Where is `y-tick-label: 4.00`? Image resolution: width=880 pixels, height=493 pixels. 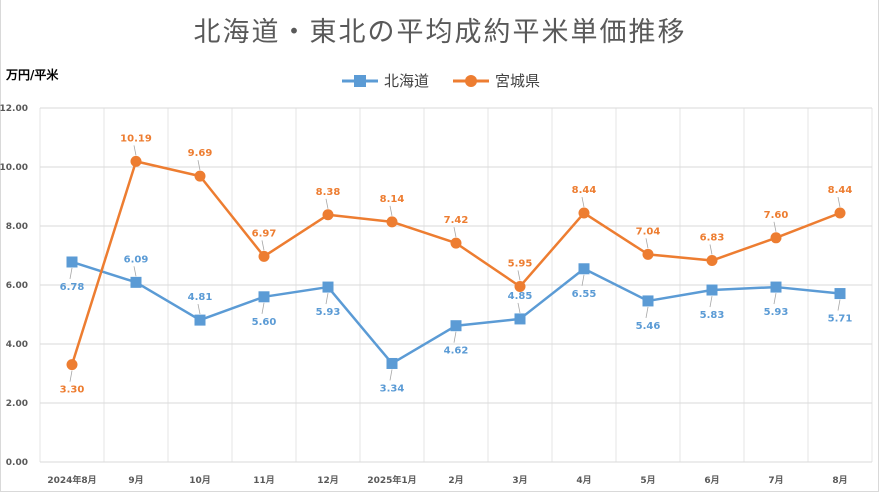
y-tick-label: 4.00 is located at coordinates (17, 345).